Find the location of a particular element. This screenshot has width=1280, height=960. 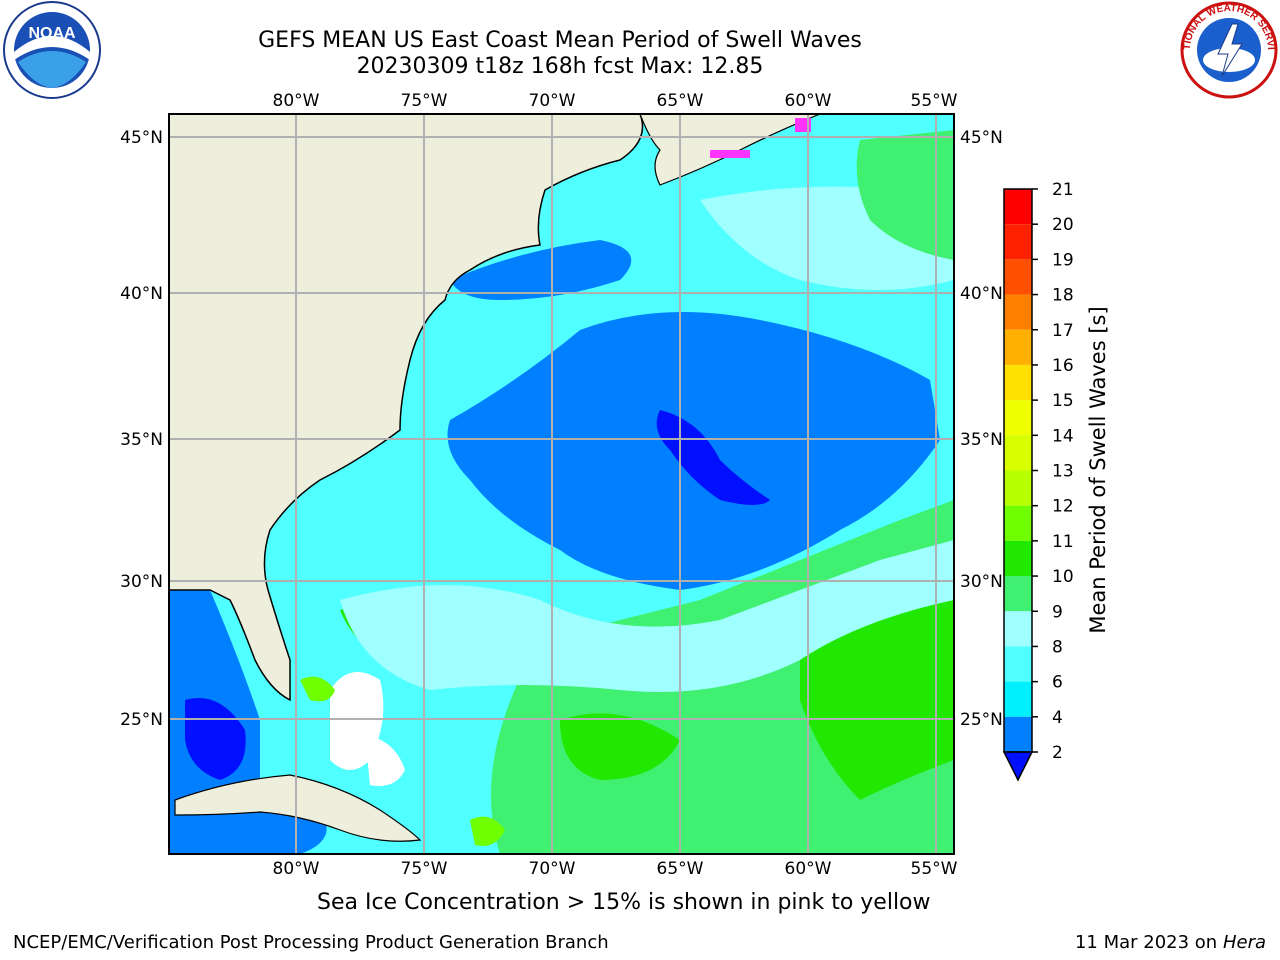

colorbar: 21 20 19 18 17 16 15 14 13 12 11 10 9 8 6 4 2 is located at coordinates (1038, 481).